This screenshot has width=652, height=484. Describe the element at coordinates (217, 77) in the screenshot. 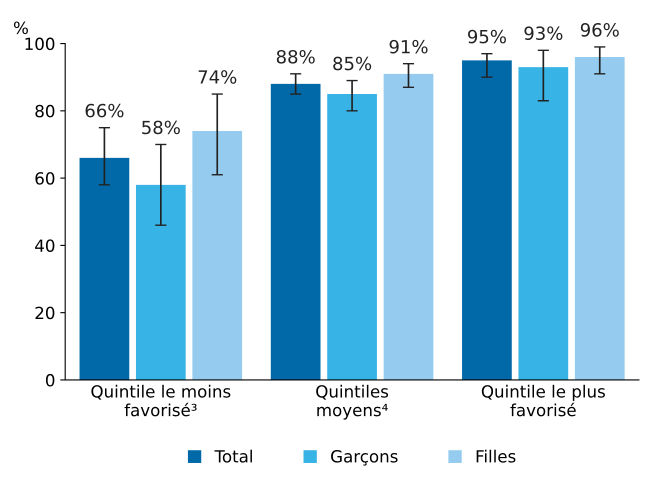

I see `data-label: 74%` at that location.